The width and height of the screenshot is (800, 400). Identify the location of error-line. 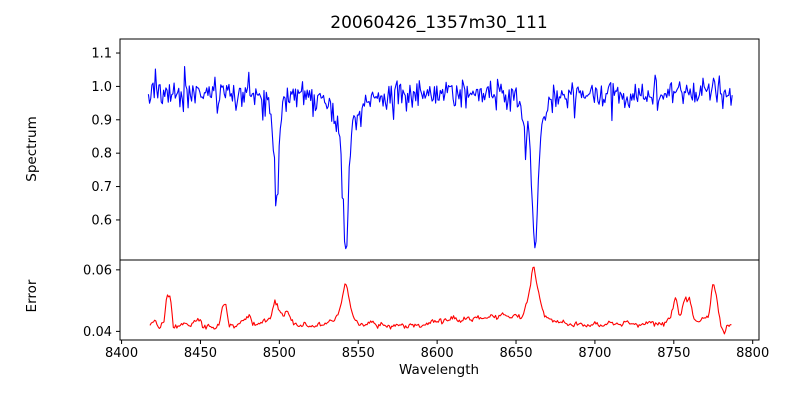
(440, 300).